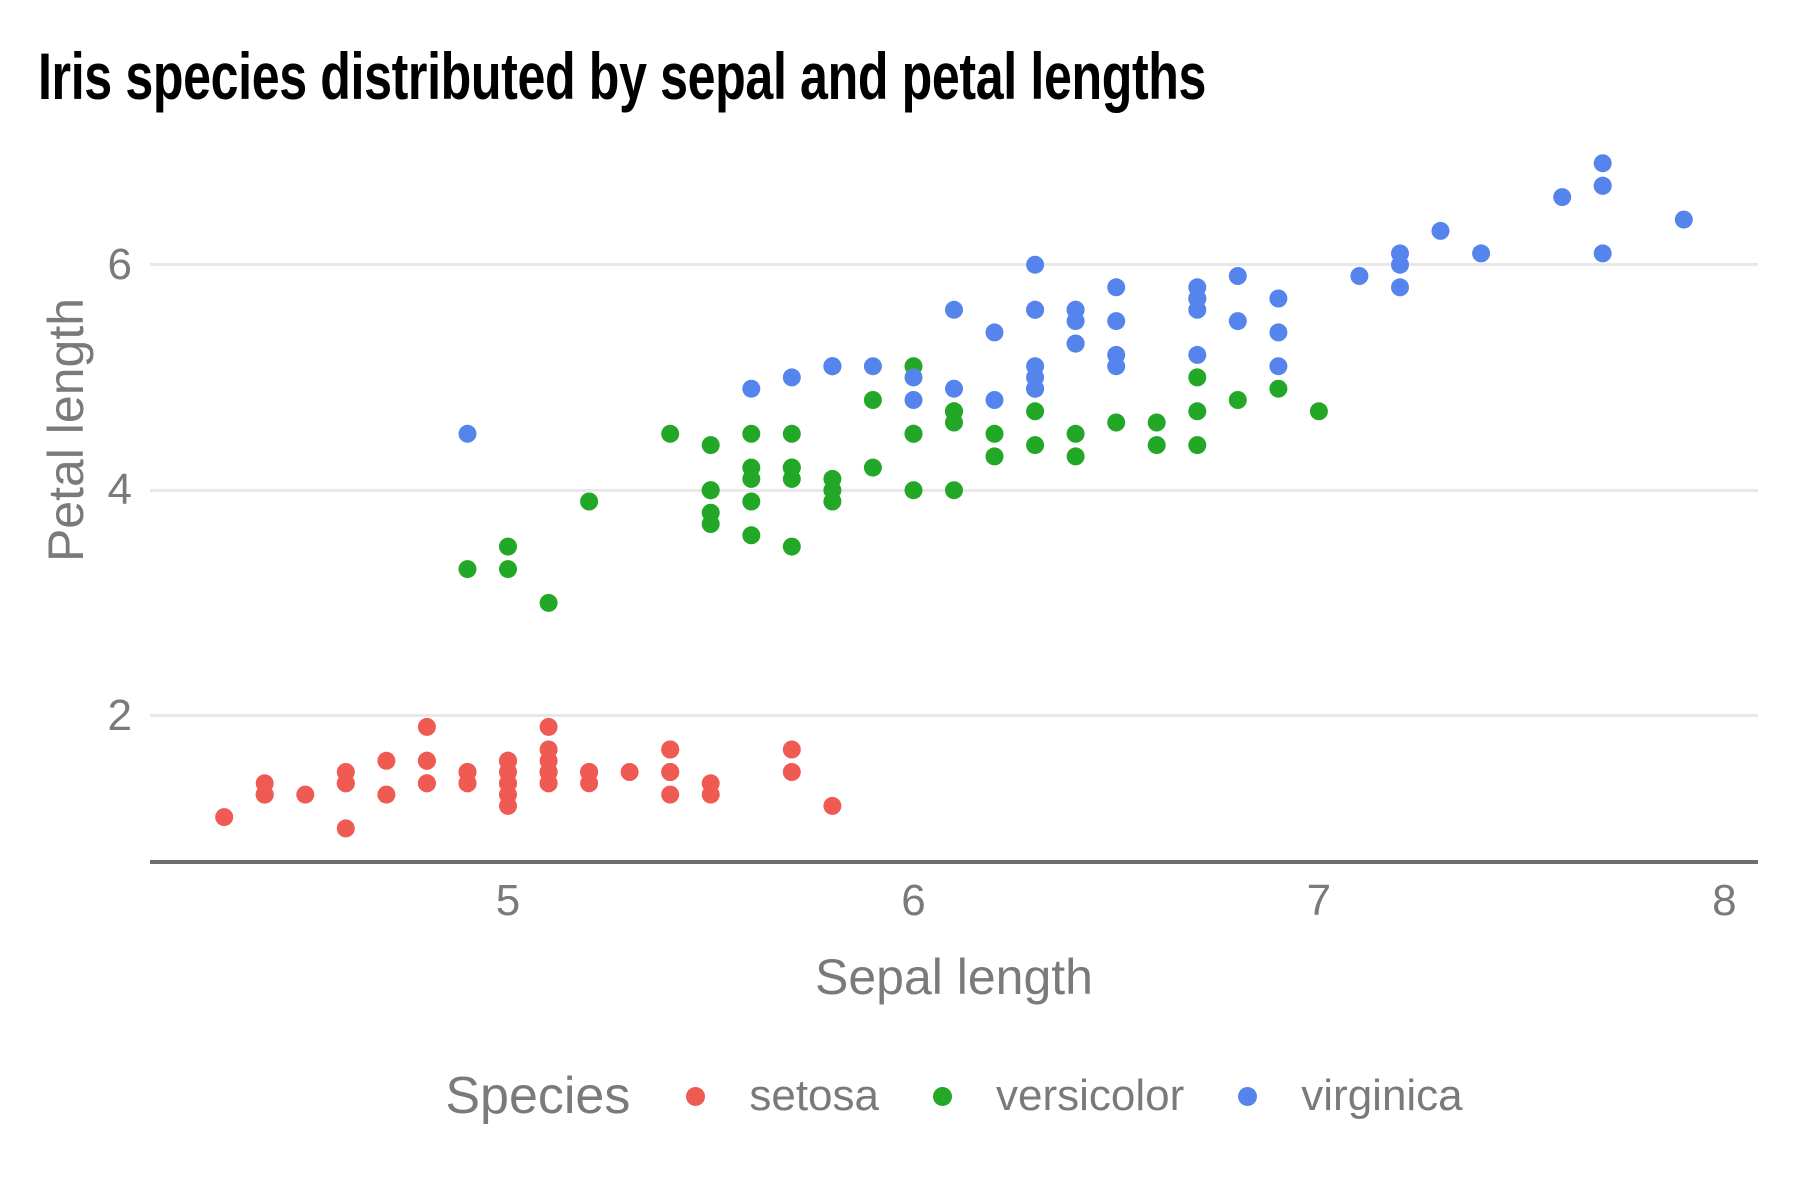 The height and width of the screenshot is (1200, 1800). I want to click on x-tick-label-8: 8, so click(1724, 900).